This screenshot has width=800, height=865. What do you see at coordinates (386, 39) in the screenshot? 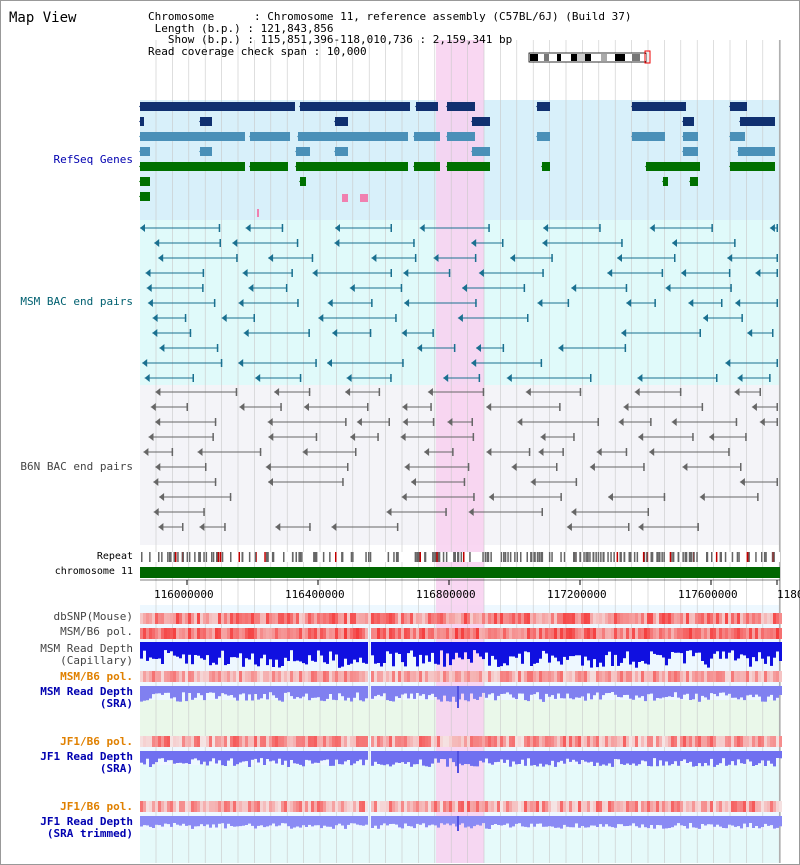
I see `show-value: 115,851,396-118,010,736 : 2,159,341 bp` at bounding box center [386, 39].